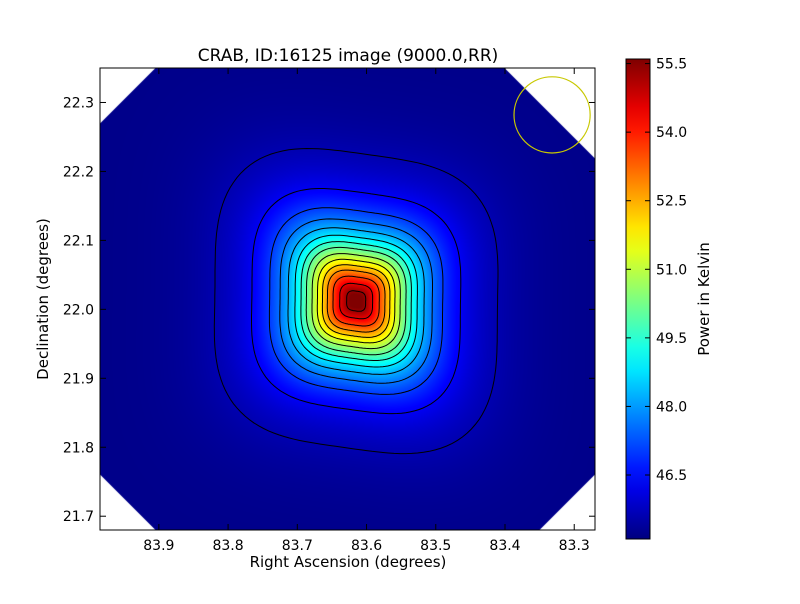 Image resolution: width=800 pixels, height=604 pixels. What do you see at coordinates (671, 339) in the screenshot?
I see `colorbar-tick-label: 49.5` at bounding box center [671, 339].